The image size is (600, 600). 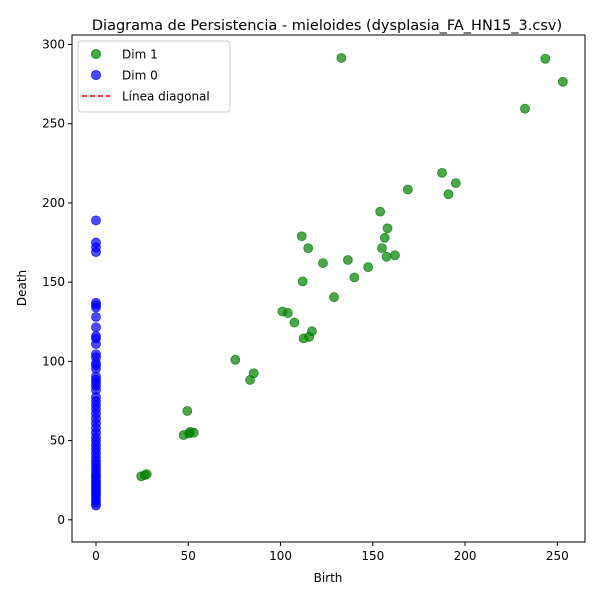 I want to click on x-axis-label: Birth, so click(x=328, y=578).